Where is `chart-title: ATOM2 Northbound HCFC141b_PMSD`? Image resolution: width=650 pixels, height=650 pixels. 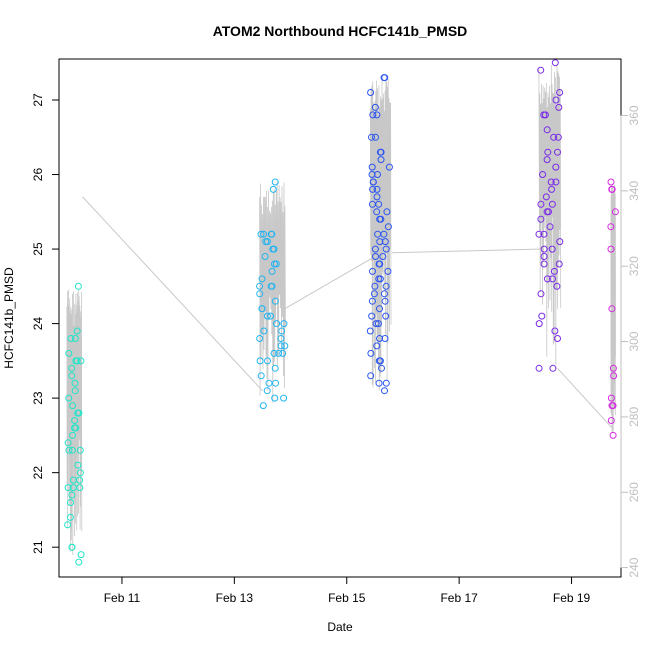
chart-title: ATOM2 Northbound HCFC141b_PMSD is located at coordinates (340, 31).